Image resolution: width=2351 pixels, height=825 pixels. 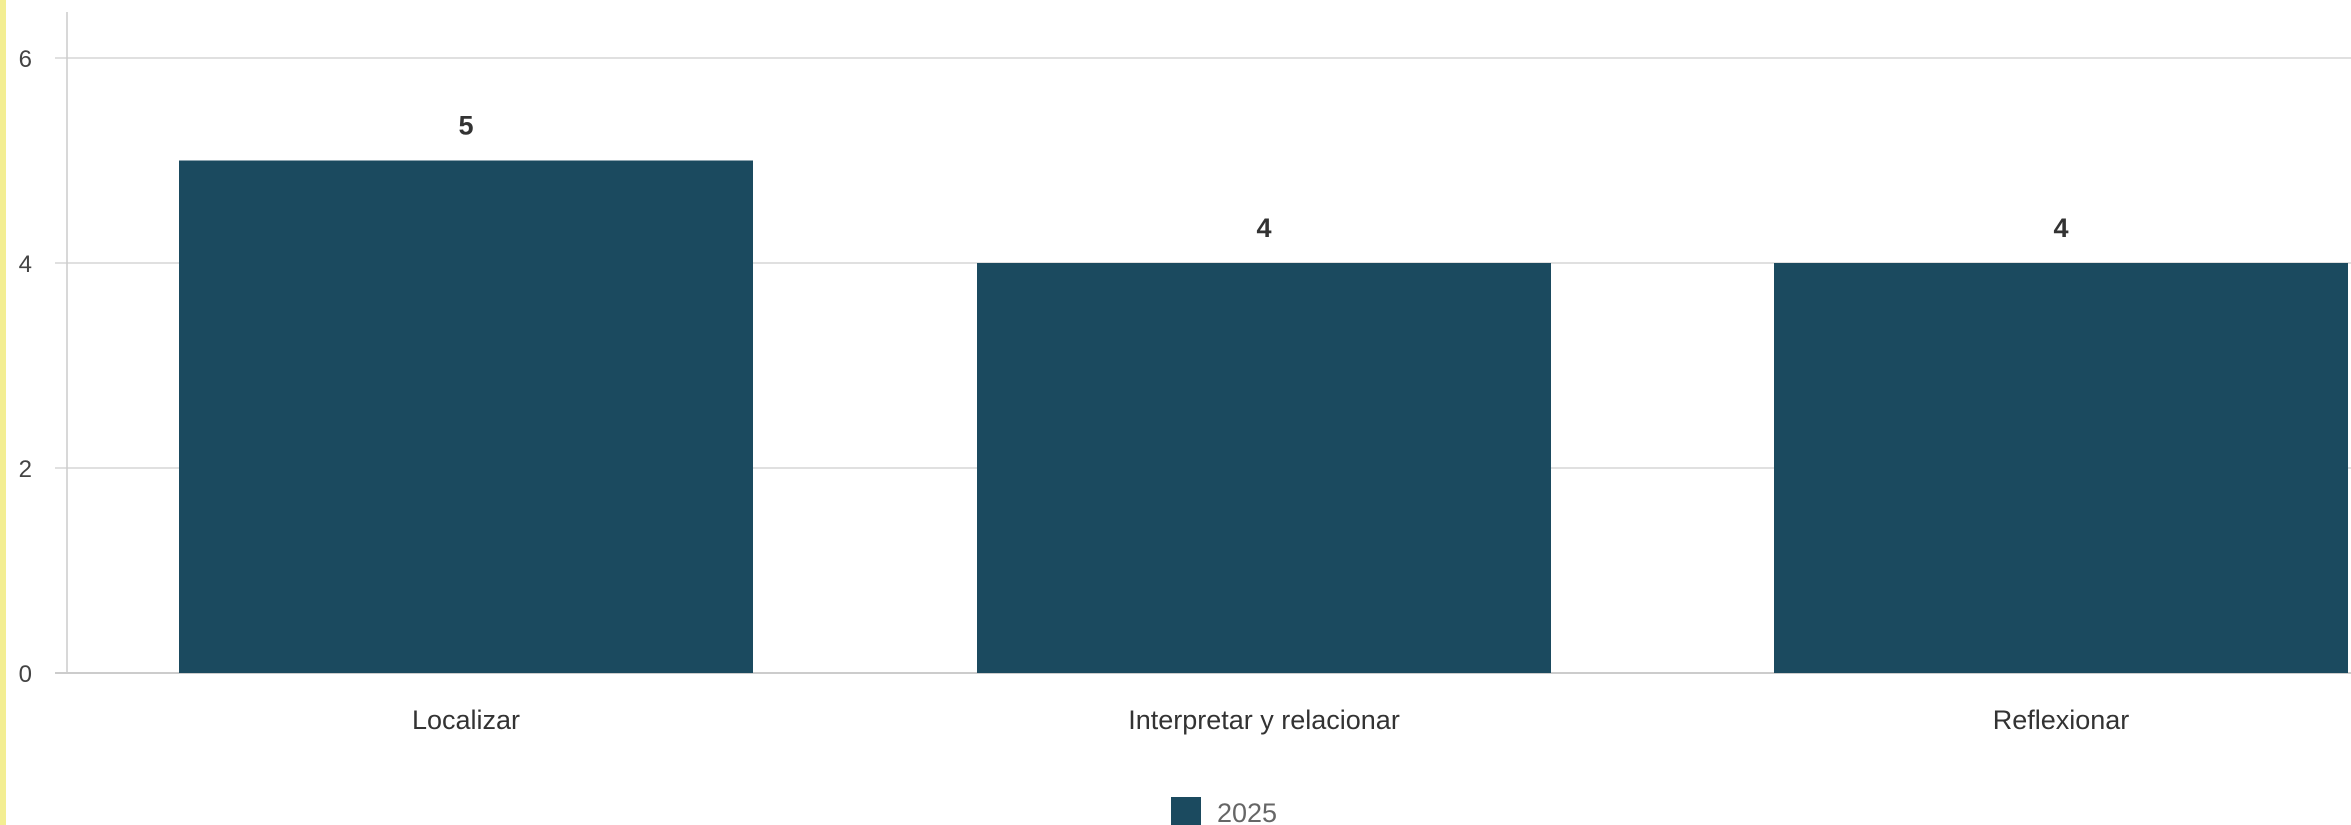 I want to click on x-category-label-interpretar-y-relacionar: Interpretar y relacionar, so click(x=1264, y=720).